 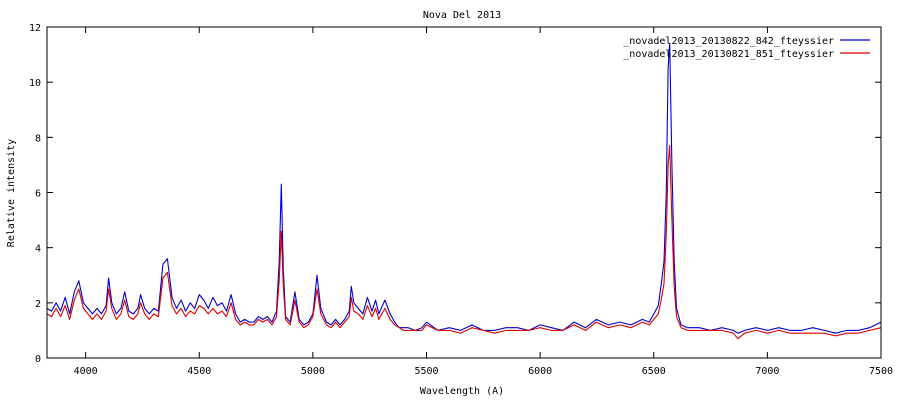 I want to click on x-tick-label: 5000, so click(x=313, y=371).